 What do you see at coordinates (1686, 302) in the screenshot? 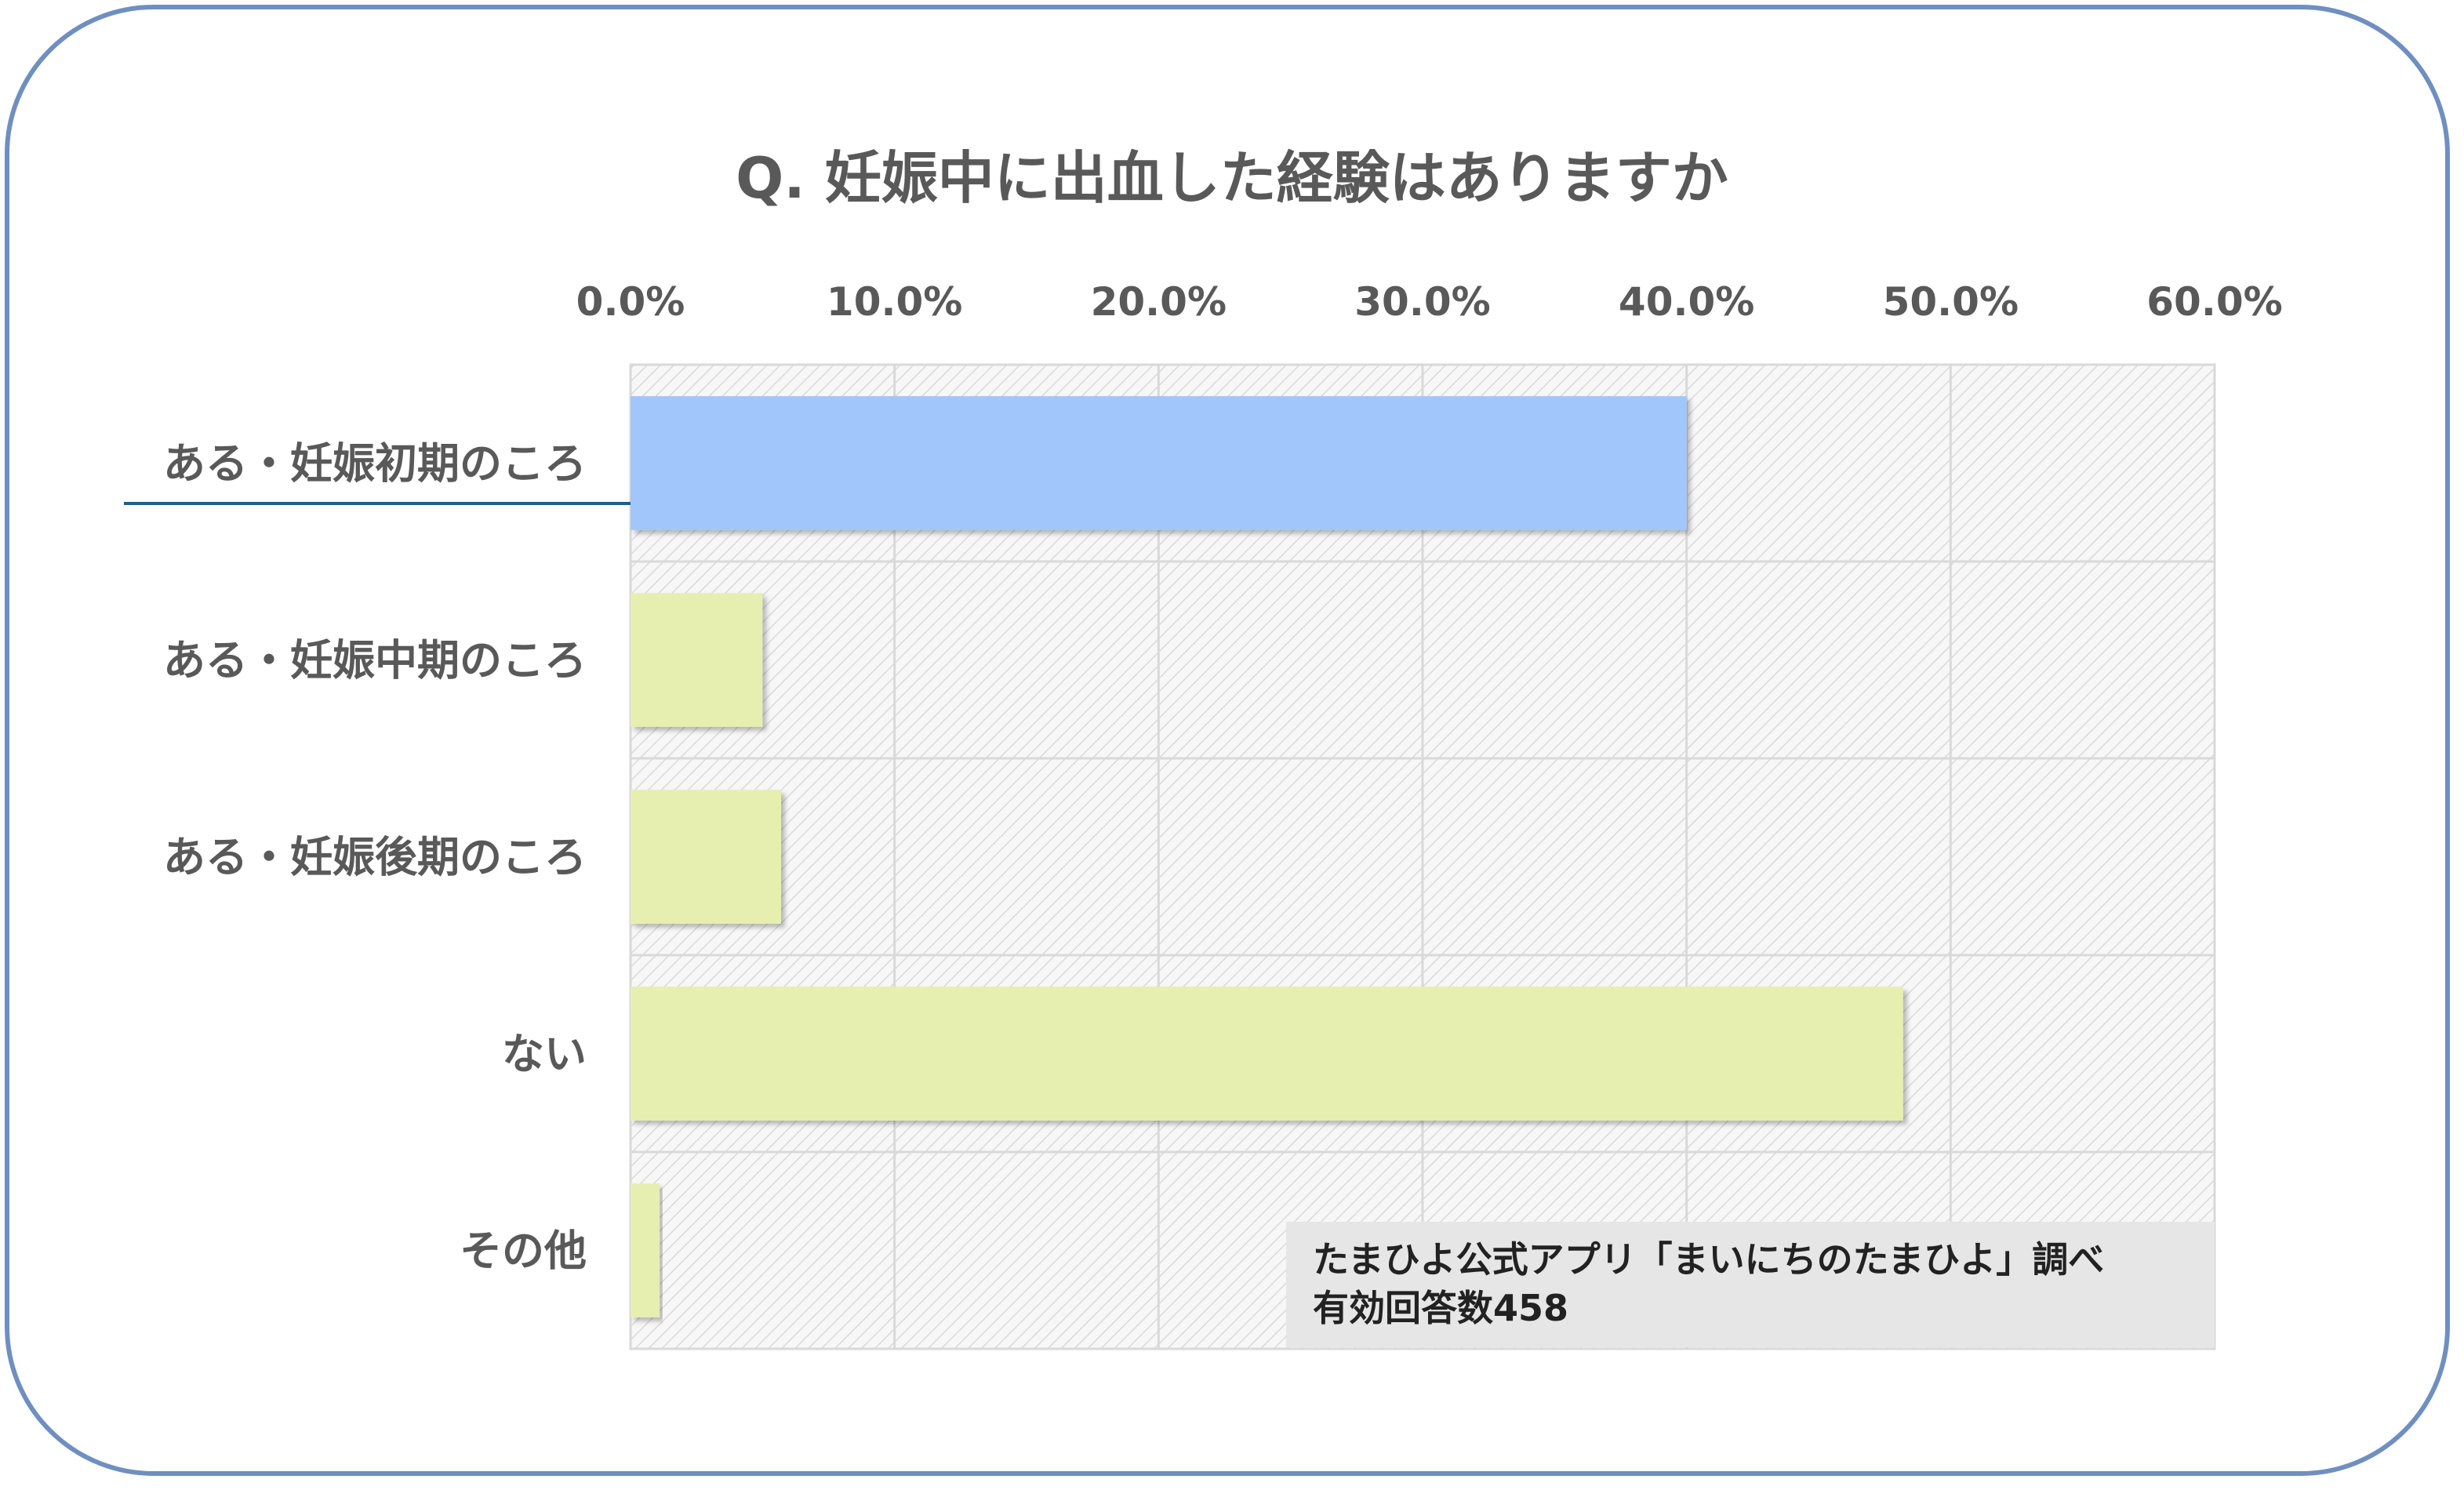
I see `x-tick-label: 40.0%` at bounding box center [1686, 302].